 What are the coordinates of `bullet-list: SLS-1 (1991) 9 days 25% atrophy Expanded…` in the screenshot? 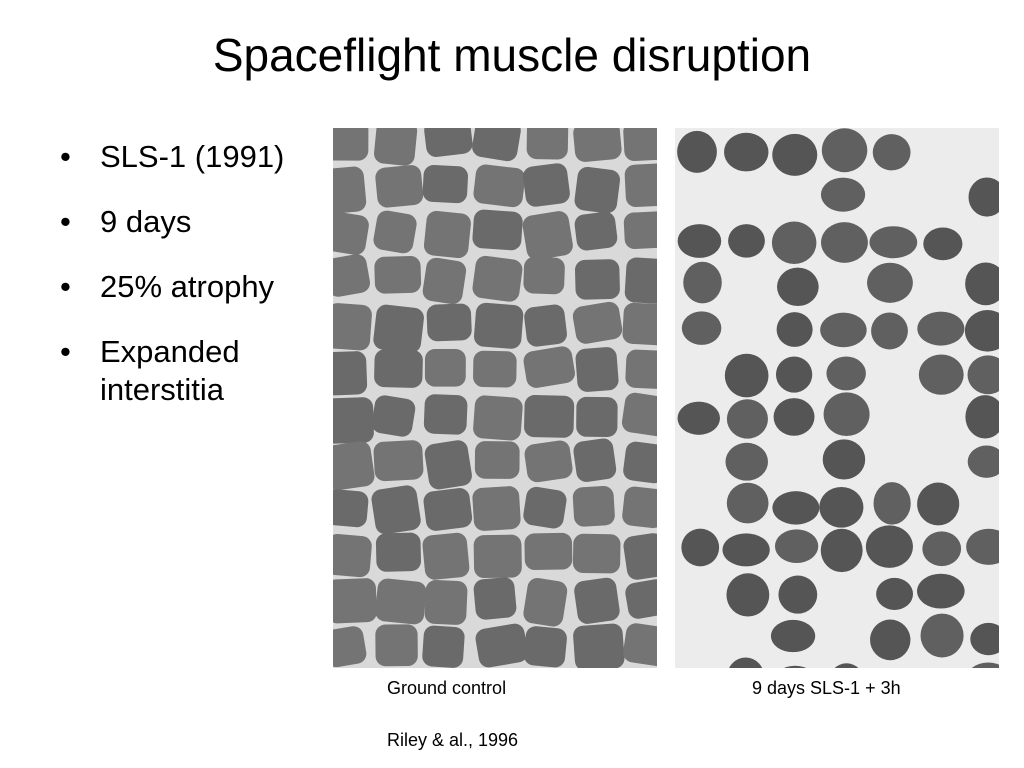 It's located at (183, 287).